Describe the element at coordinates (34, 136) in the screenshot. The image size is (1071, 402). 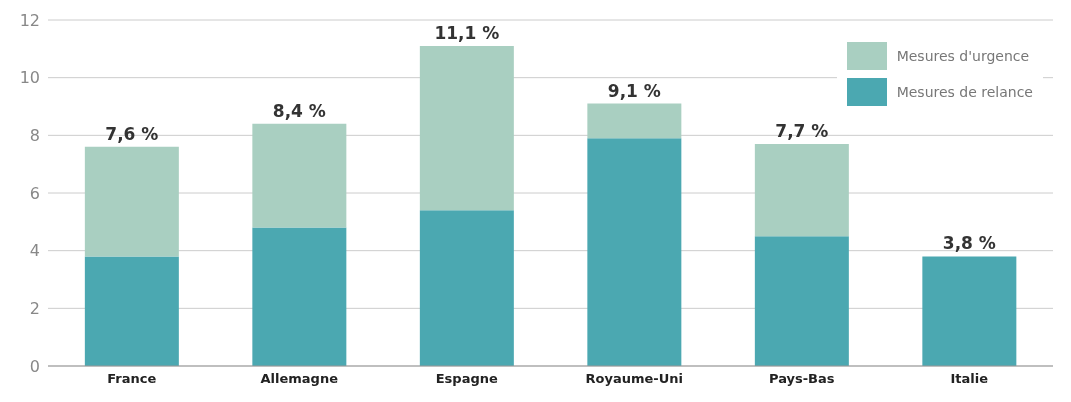
I see `y-tick-label: 8` at that location.